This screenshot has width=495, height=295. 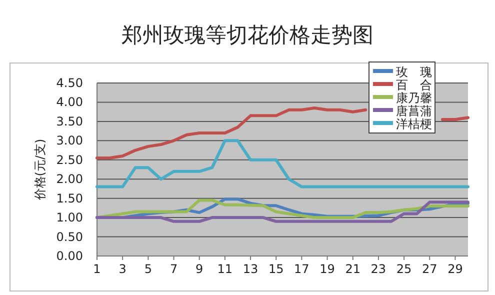 What do you see at coordinates (414, 98) in the screenshot?
I see `legend-label: 康乃馨` at bounding box center [414, 98].